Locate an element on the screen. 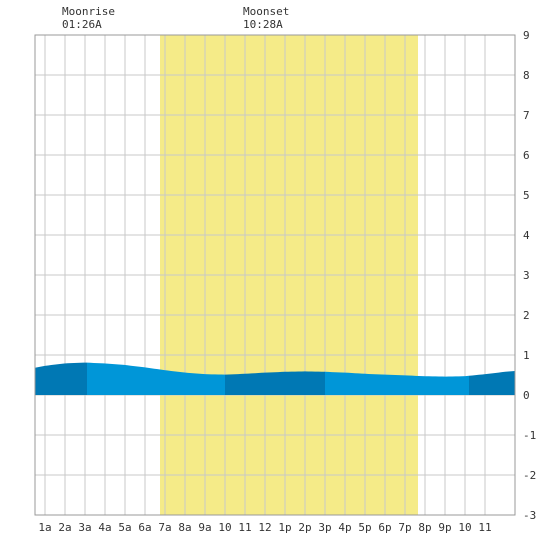 The width and height of the screenshot is (550, 550). y-tick-label: 0 is located at coordinates (526, 395).